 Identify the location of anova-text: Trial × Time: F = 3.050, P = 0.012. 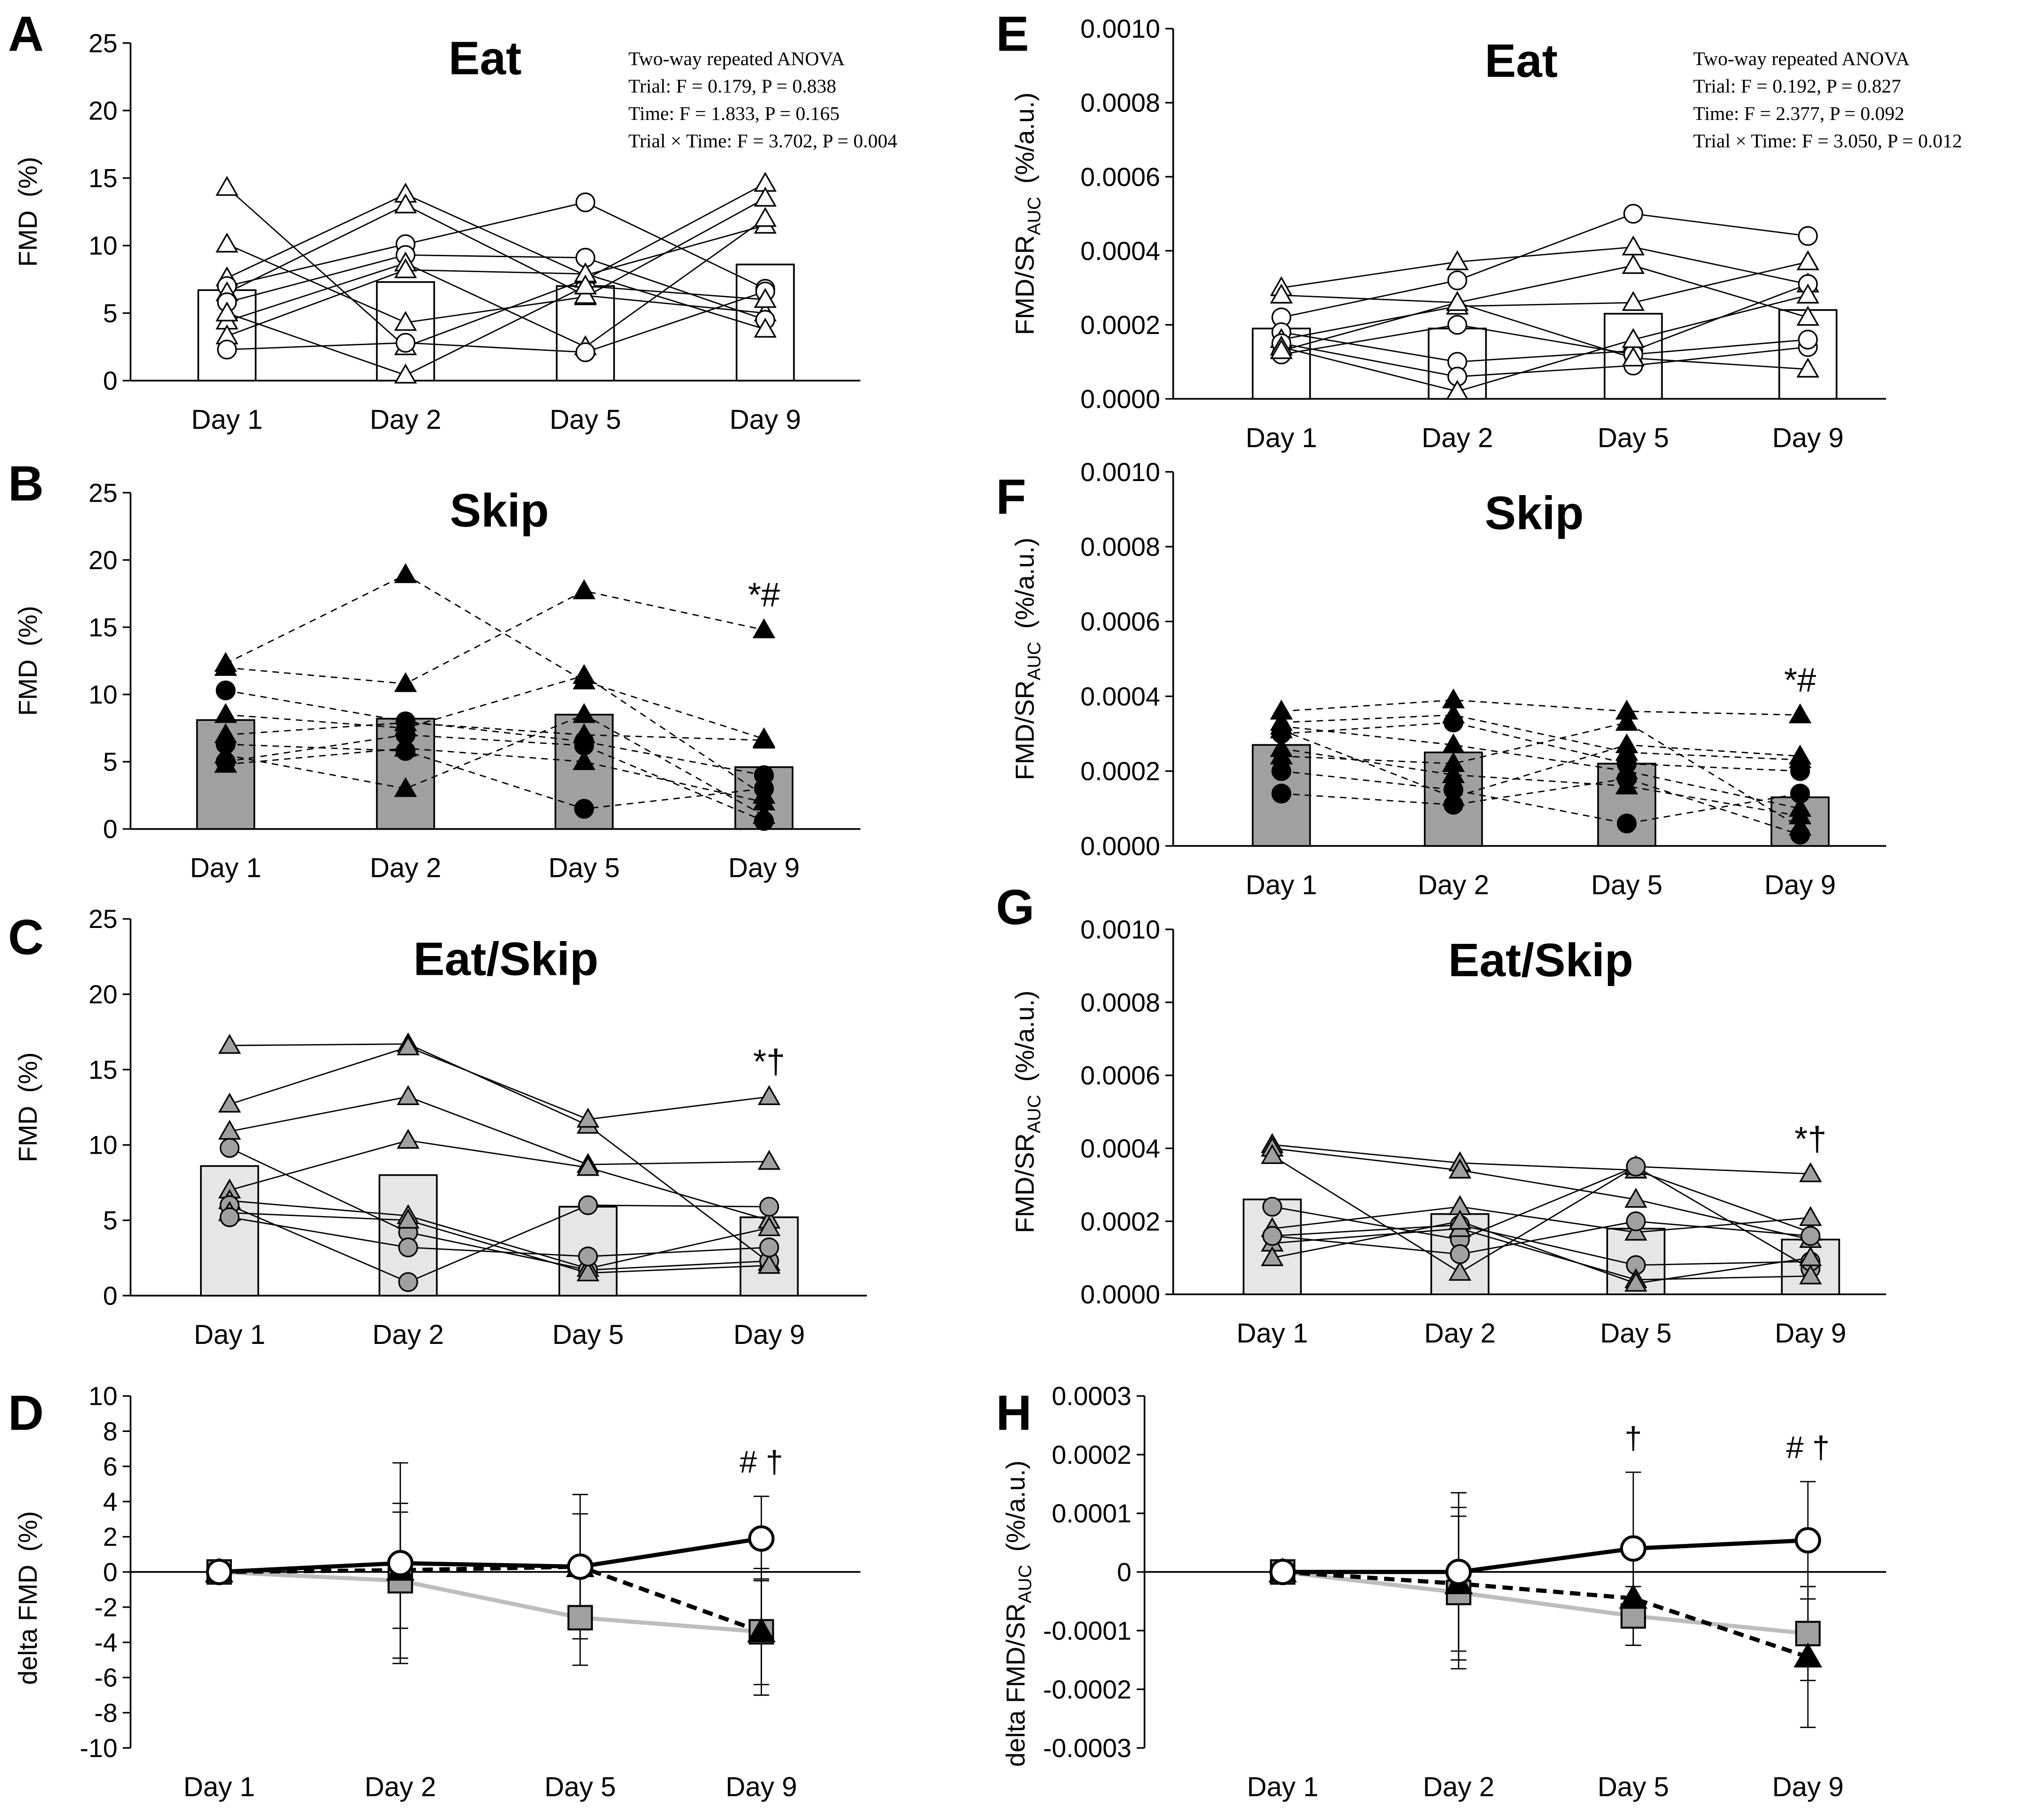
(1828, 141).